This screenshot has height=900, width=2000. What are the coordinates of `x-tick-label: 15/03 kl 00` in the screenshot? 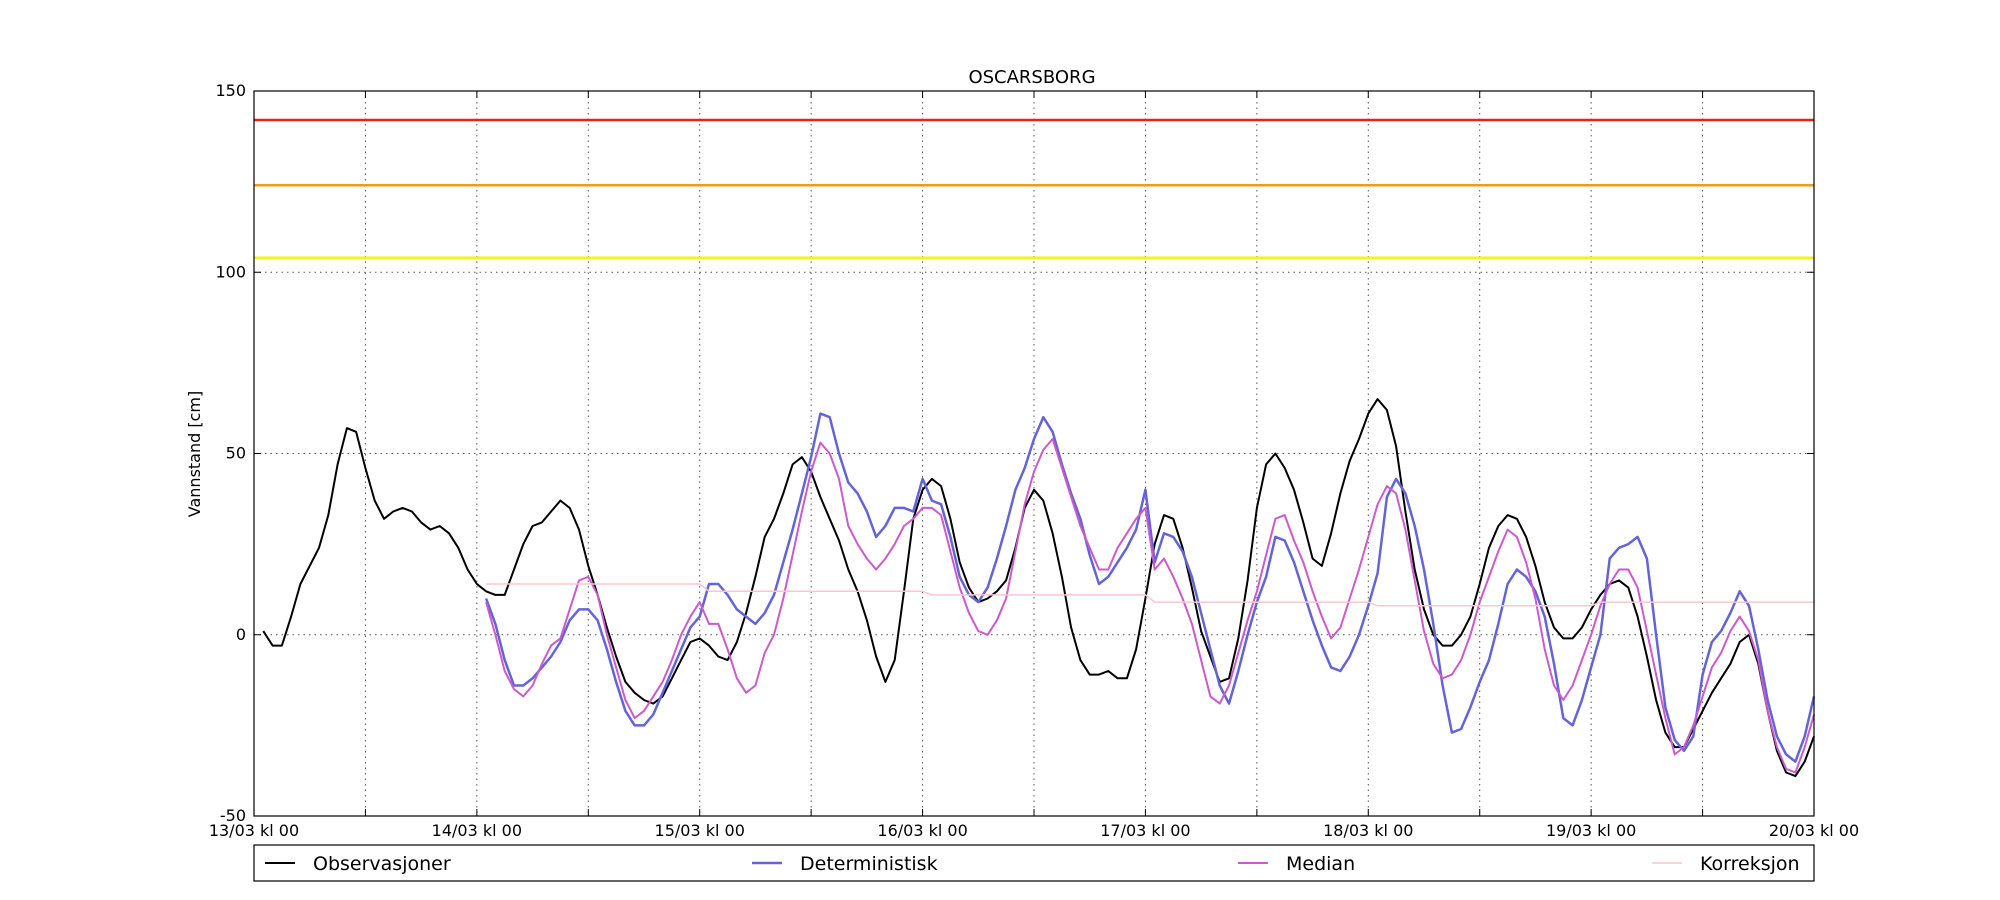 It's located at (700, 830).